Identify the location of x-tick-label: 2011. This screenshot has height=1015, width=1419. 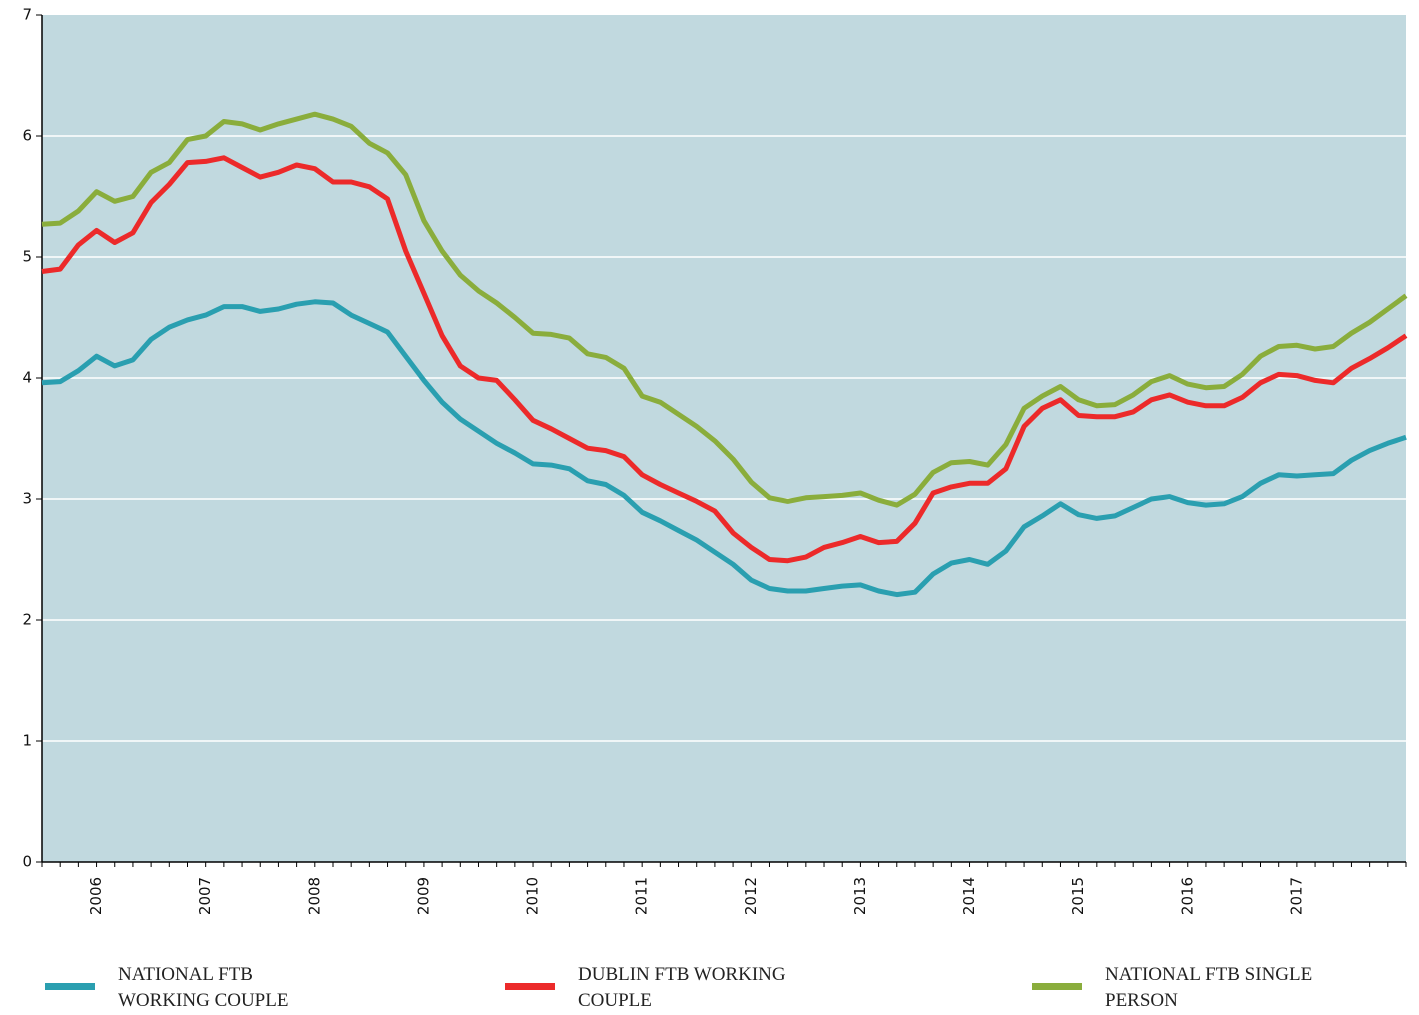
(642, 896).